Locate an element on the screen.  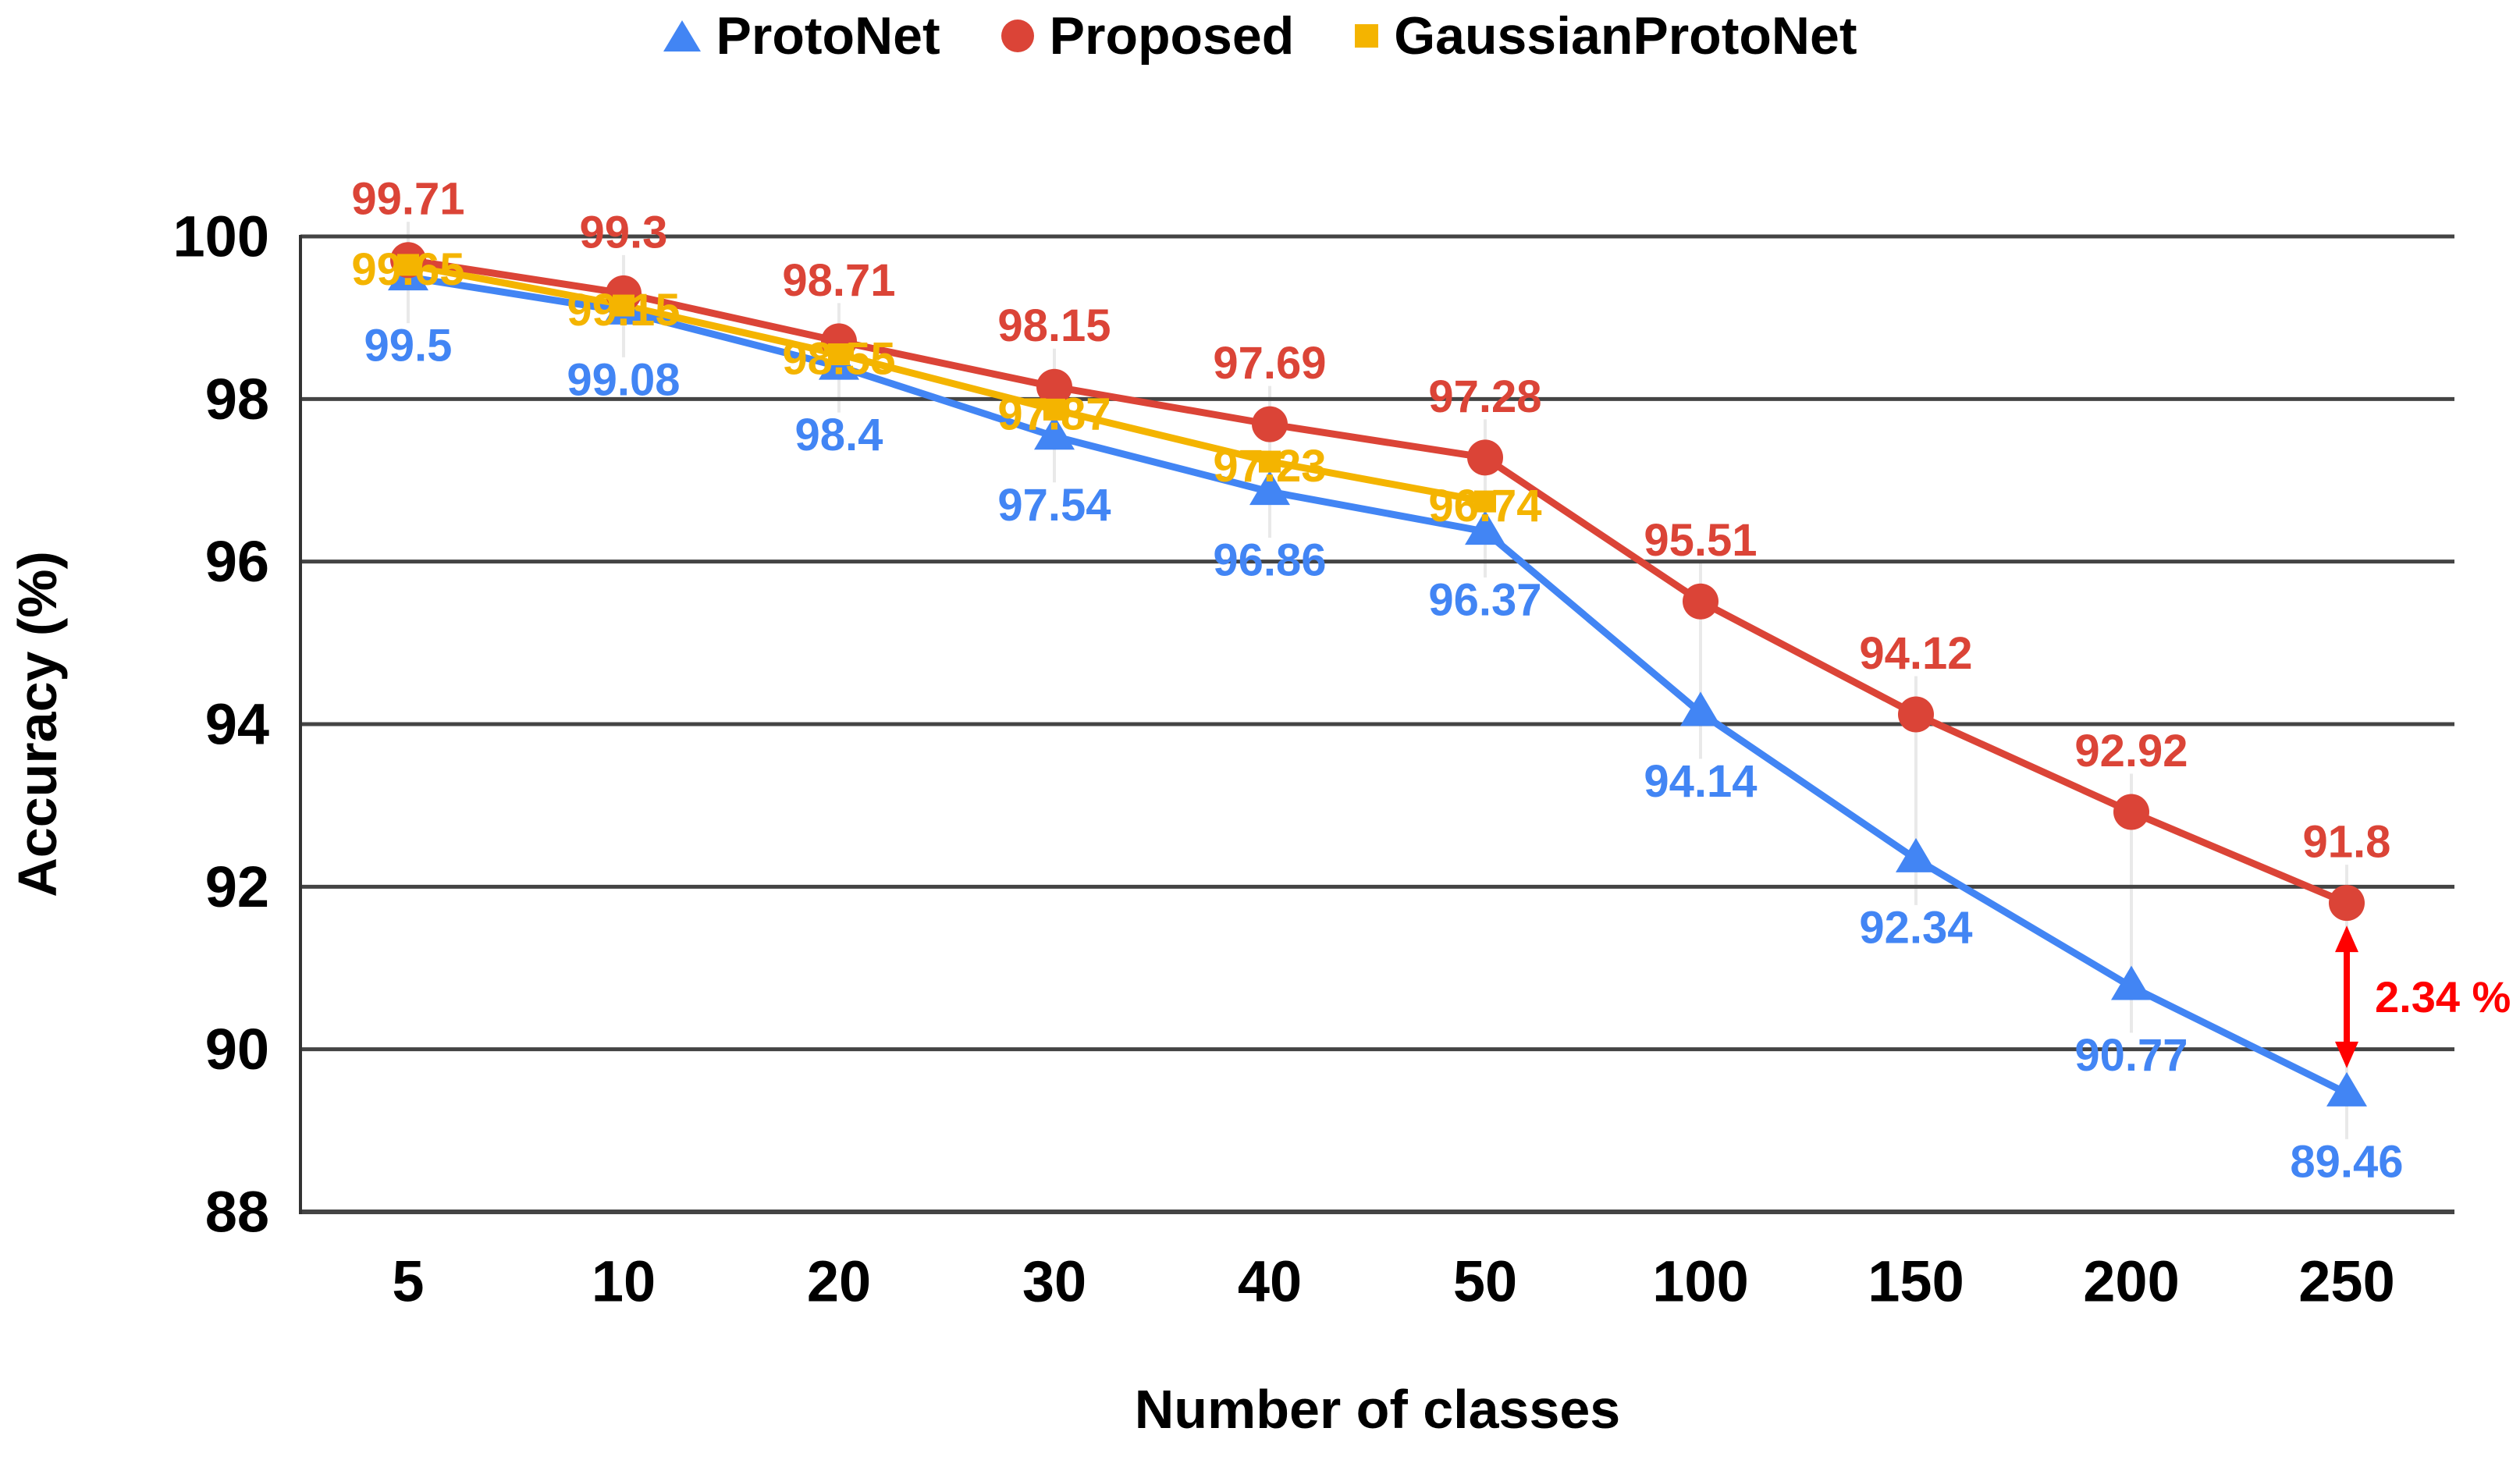
data-label-protonet-200: 90.77 is located at coordinates (2131, 1056).